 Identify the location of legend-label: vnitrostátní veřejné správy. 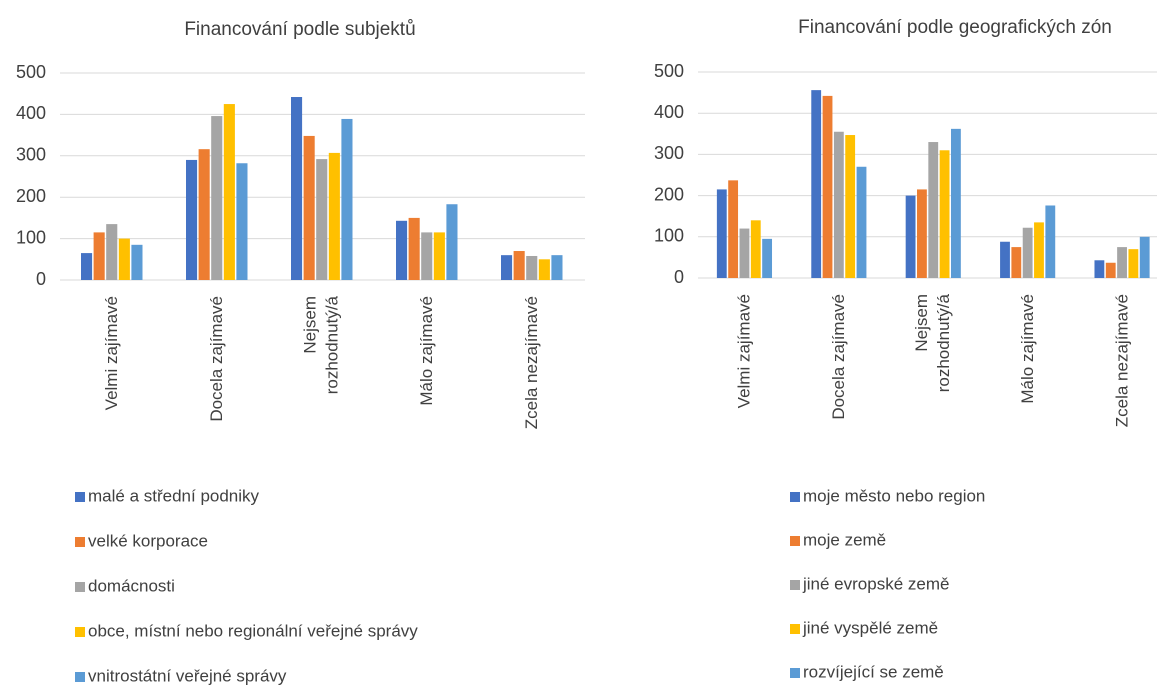
(187, 675).